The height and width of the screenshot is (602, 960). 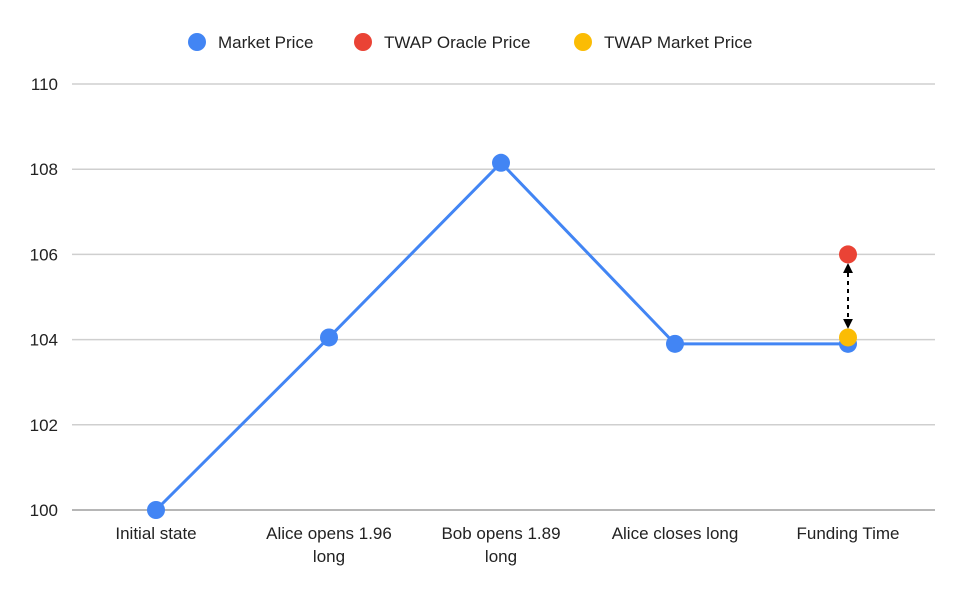 I want to click on x-tick-label-line: Initial state, so click(x=155, y=533).